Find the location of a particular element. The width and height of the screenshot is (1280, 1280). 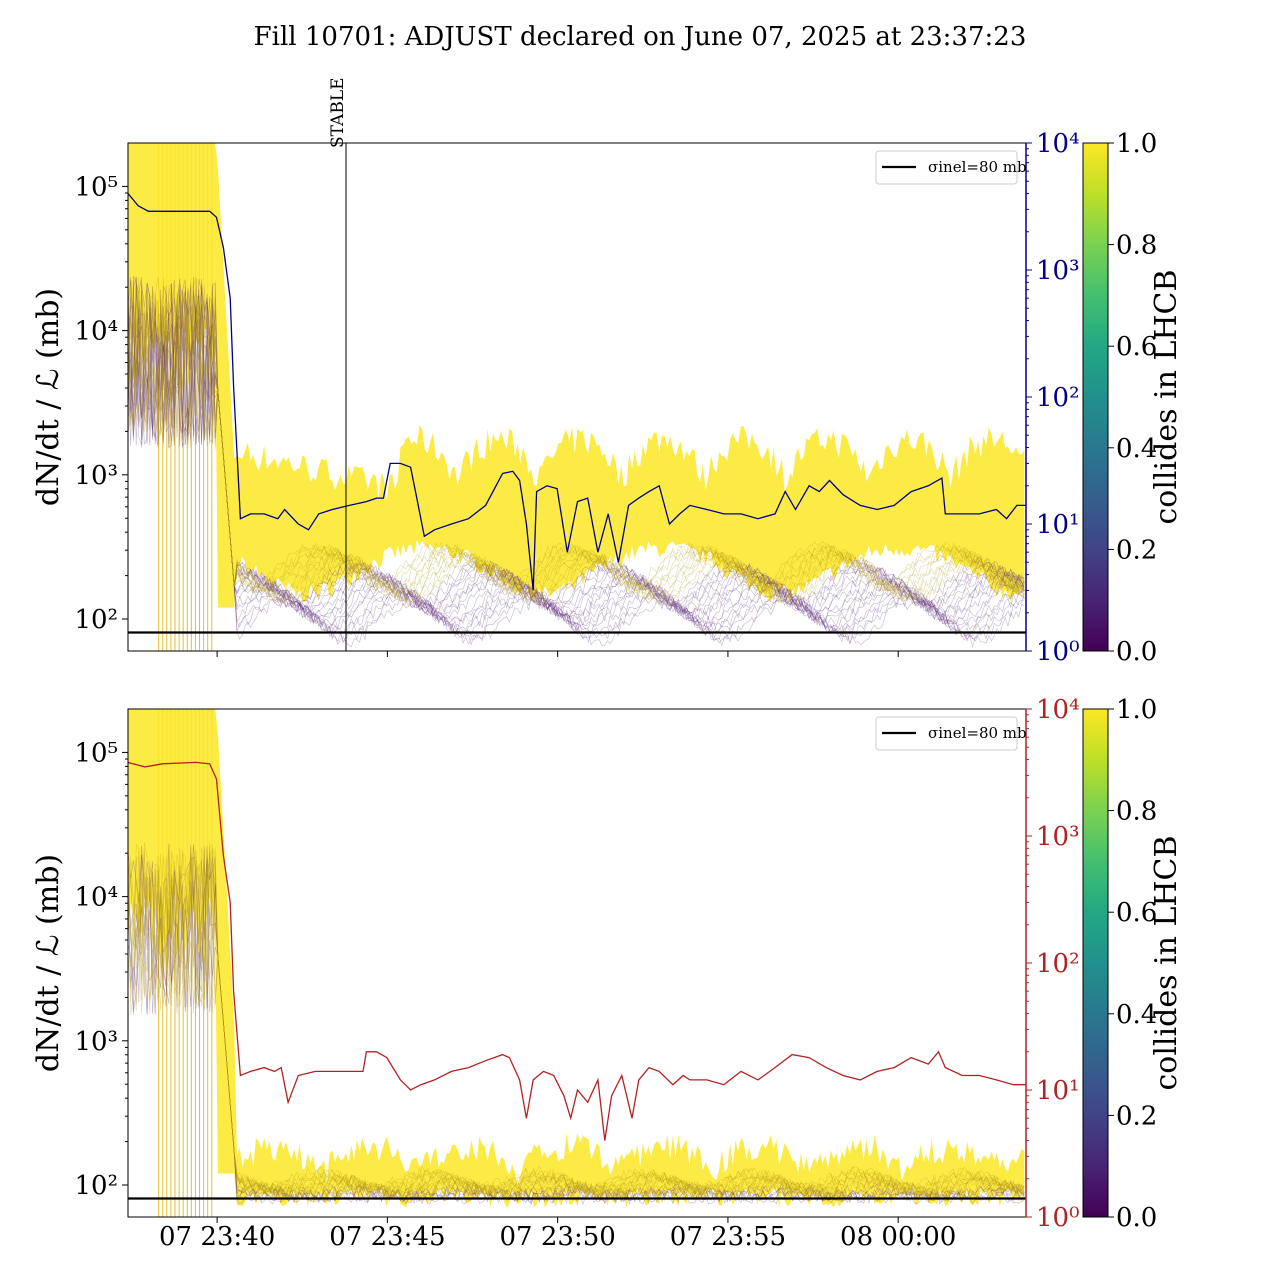

bottom-y-axis-ticks: 10² 10³ 10⁴ 10⁵ is located at coordinates (101, 969).